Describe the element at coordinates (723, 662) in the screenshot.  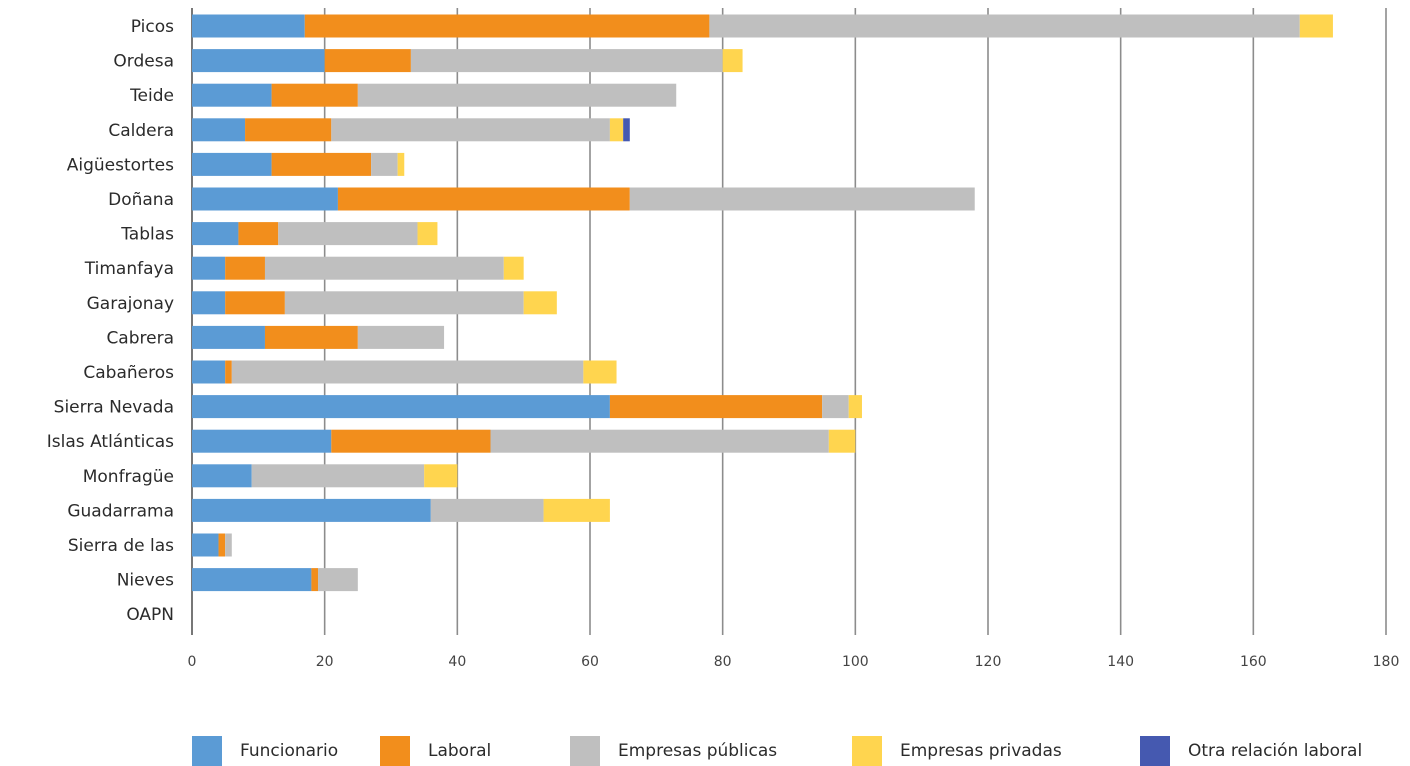
I see `x-tick-label: 80` at that location.